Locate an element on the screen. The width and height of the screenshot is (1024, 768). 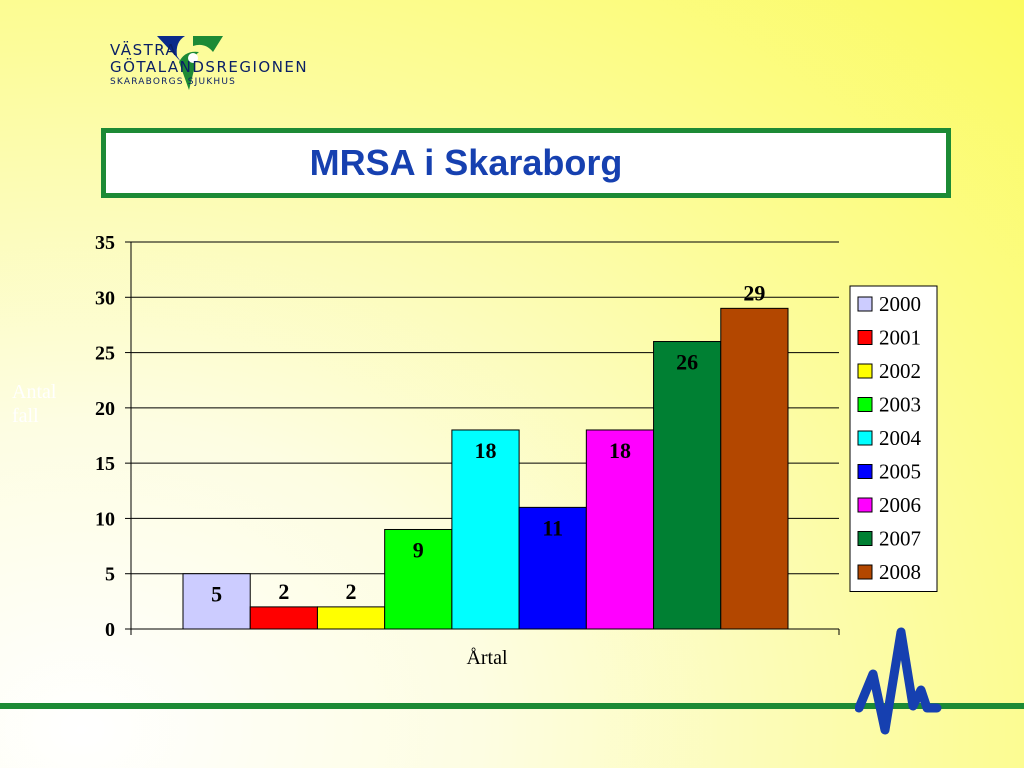
footer-line is located at coordinates (512, 706).